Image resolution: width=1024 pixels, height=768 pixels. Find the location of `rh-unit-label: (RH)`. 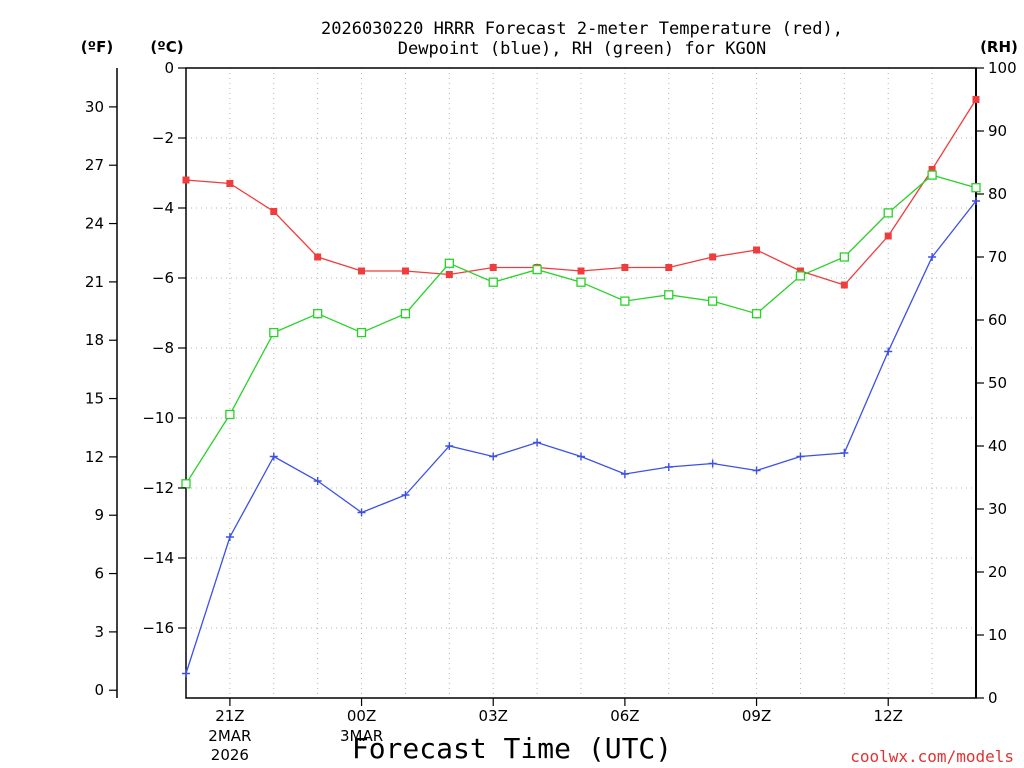

rh-unit-label: (RH) is located at coordinates (999, 47).